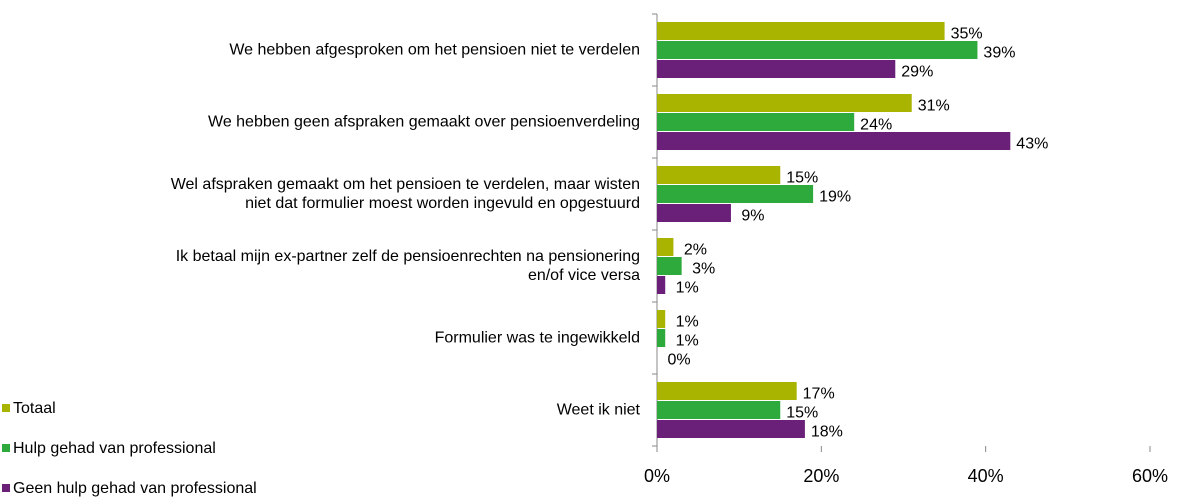 This screenshot has width=1177, height=499. I want to click on x-tick-label: 0%, so click(657, 476).